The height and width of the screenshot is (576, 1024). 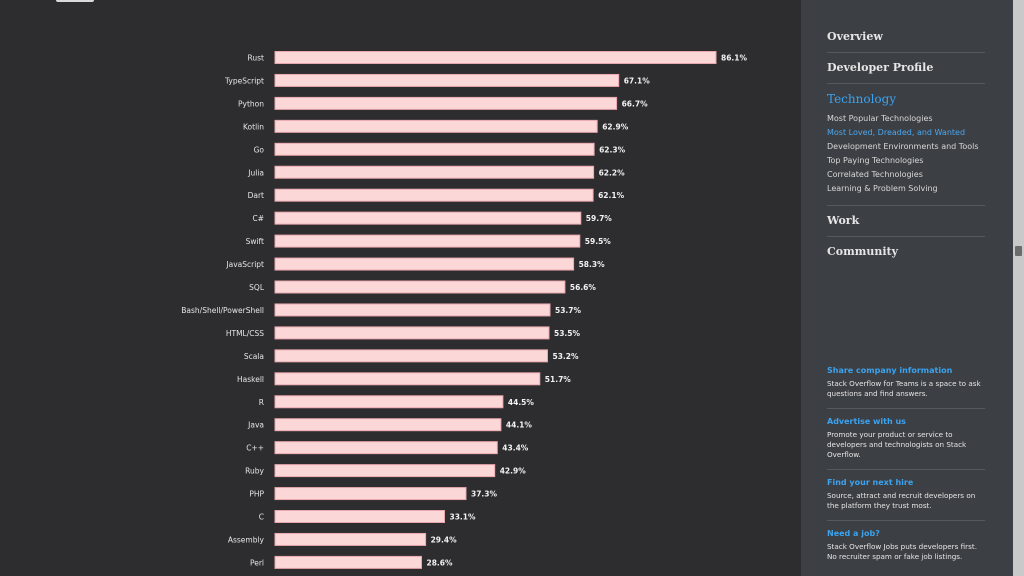 I want to click on category-label: JavaScript, so click(x=244, y=264).